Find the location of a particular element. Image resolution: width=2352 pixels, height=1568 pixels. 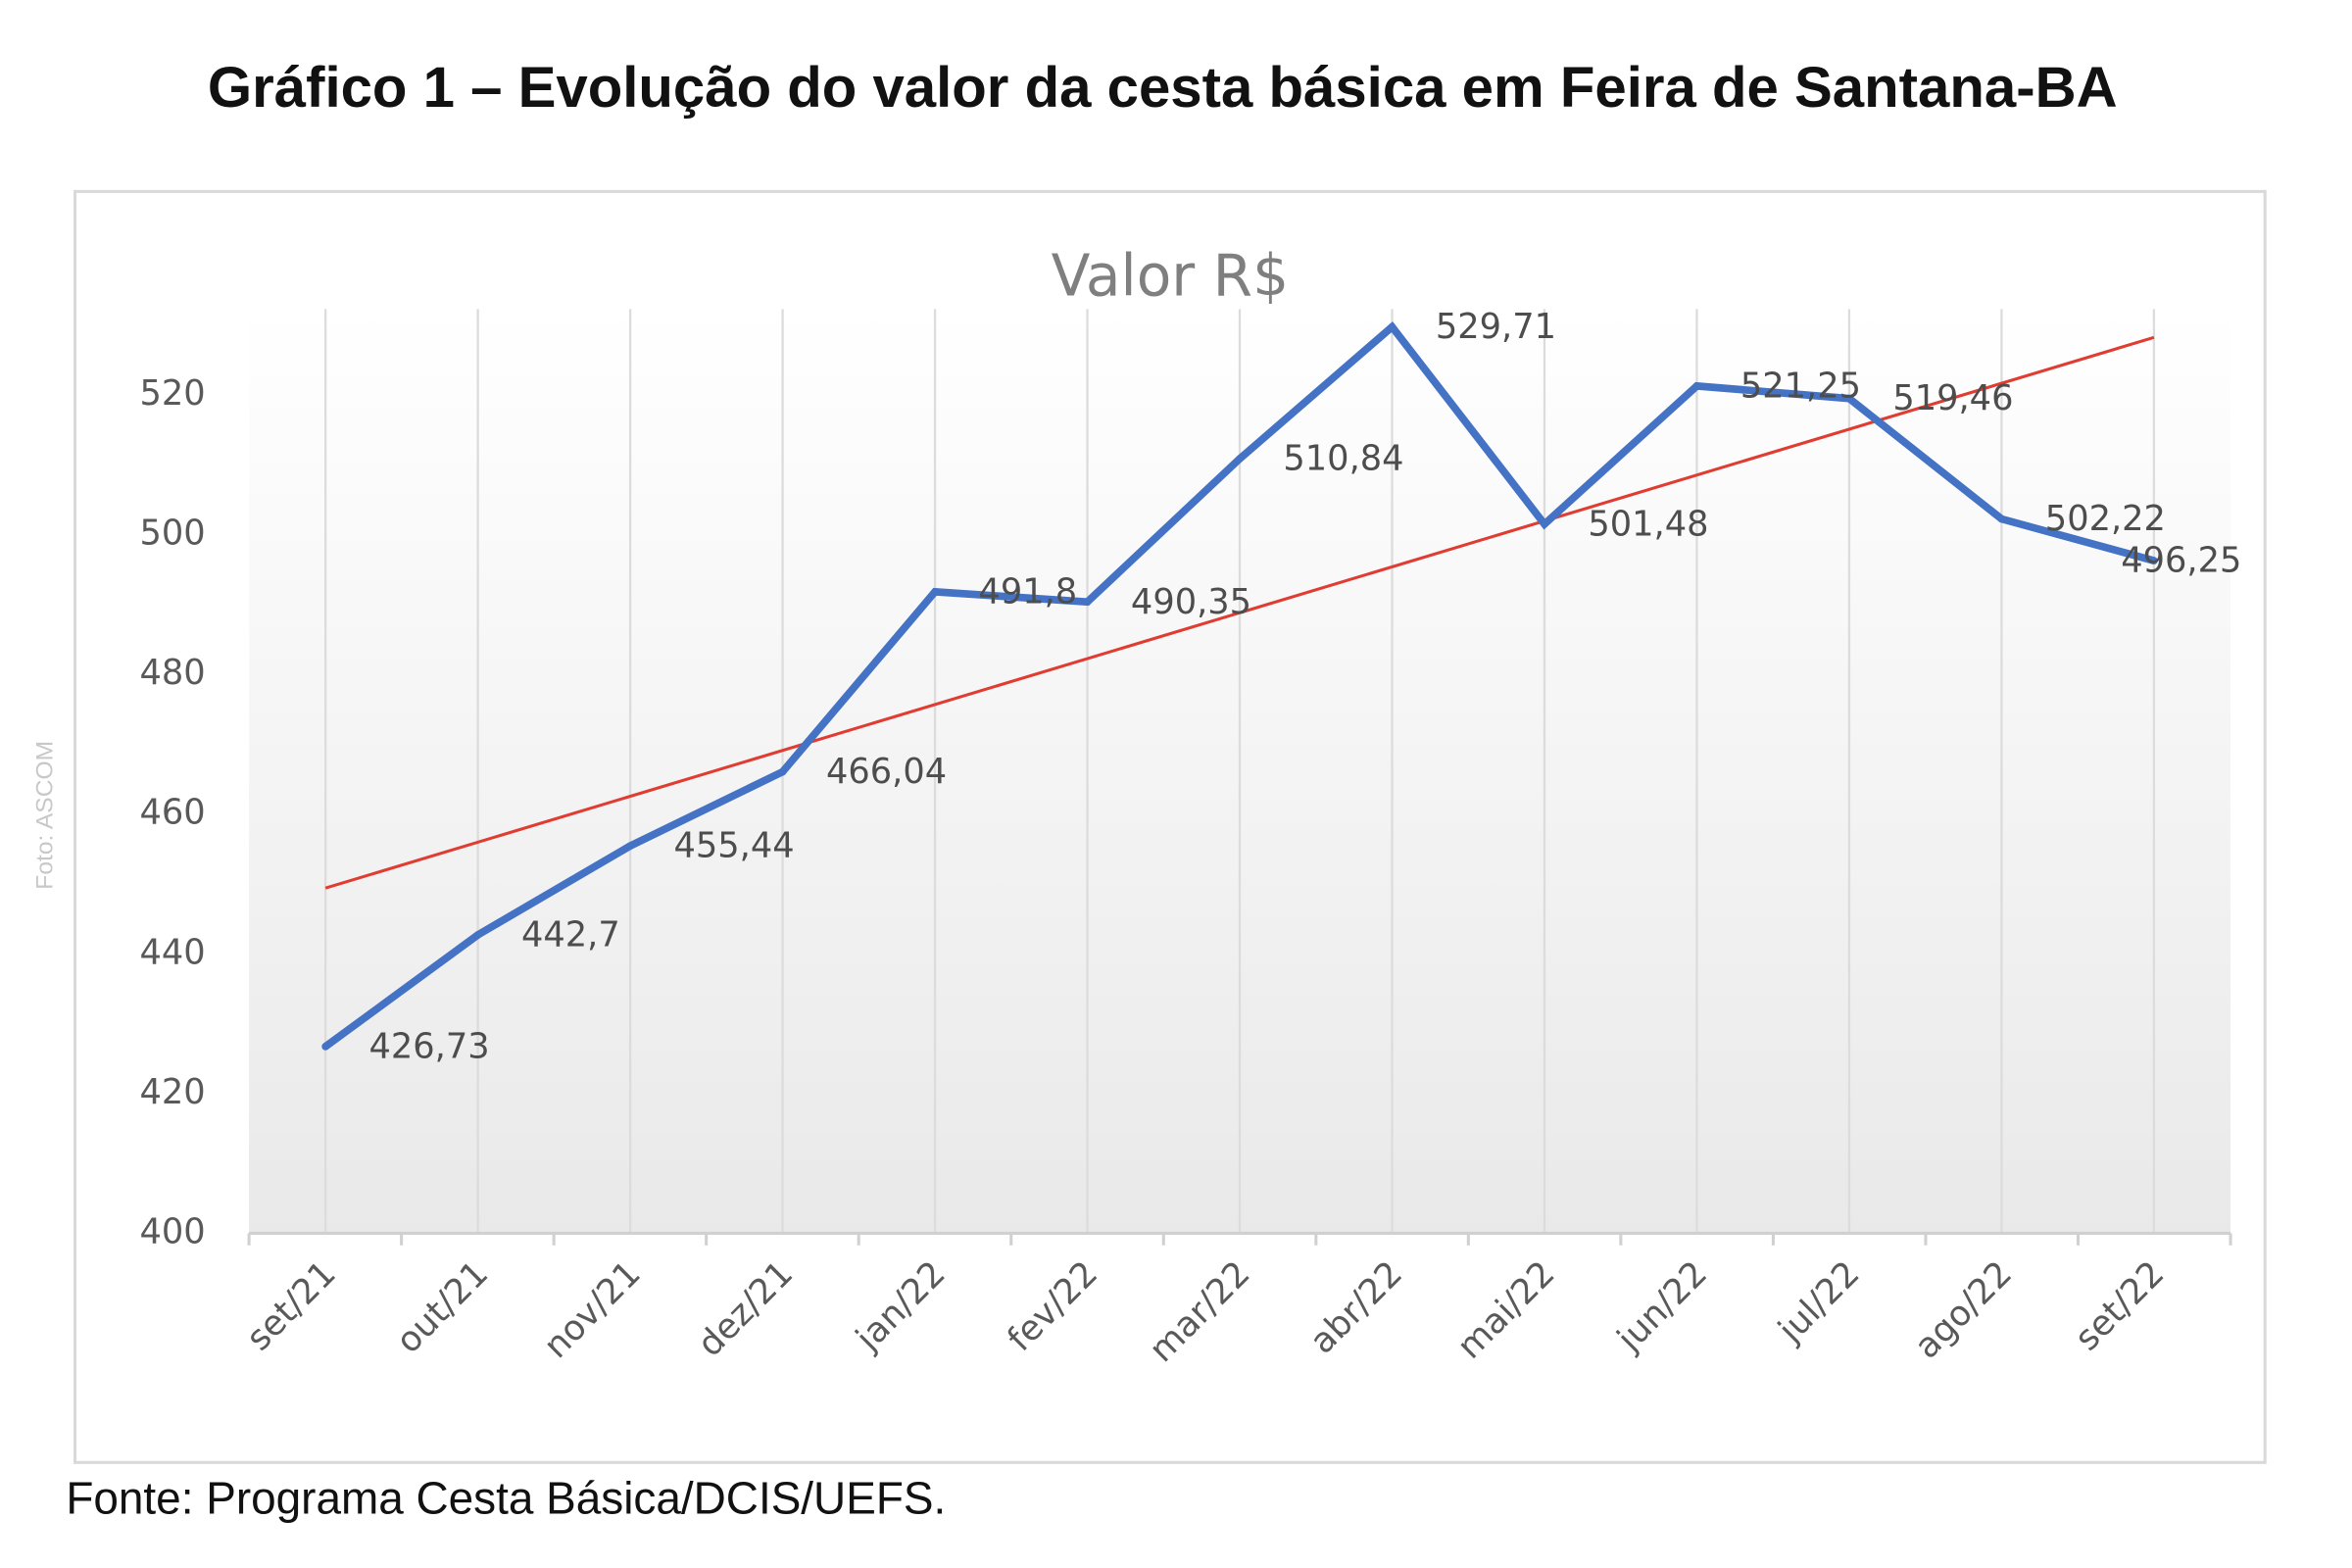

data-label: 501,48 is located at coordinates (1648, 524).